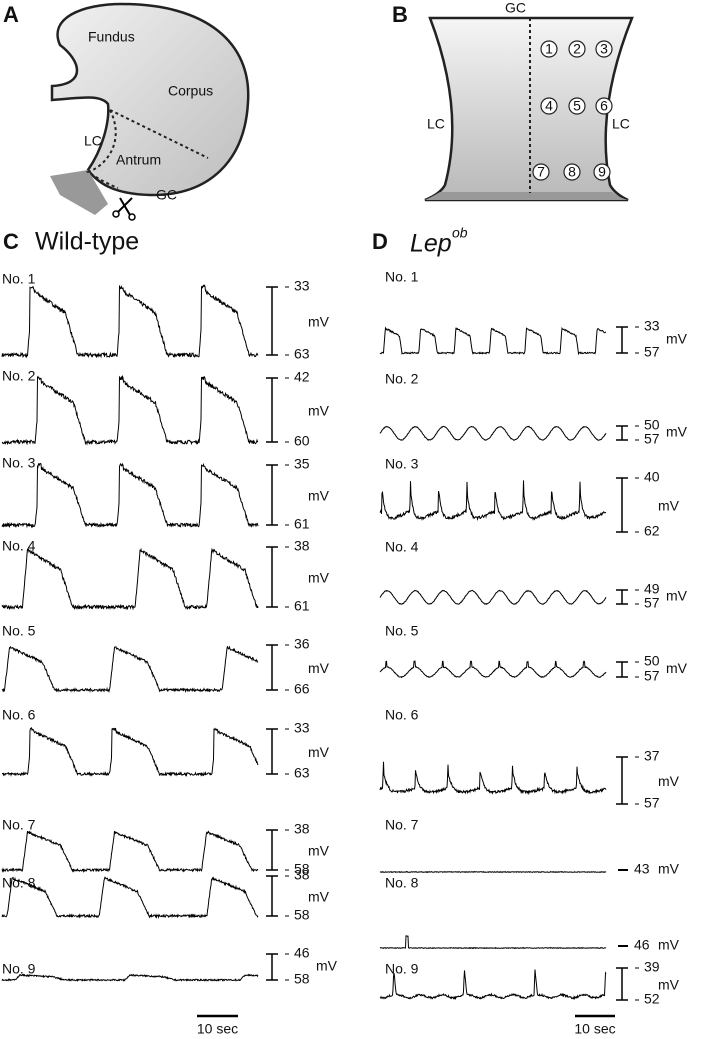  Describe the element at coordinates (652, 589) in the screenshot. I see `scale-value: 49` at that location.